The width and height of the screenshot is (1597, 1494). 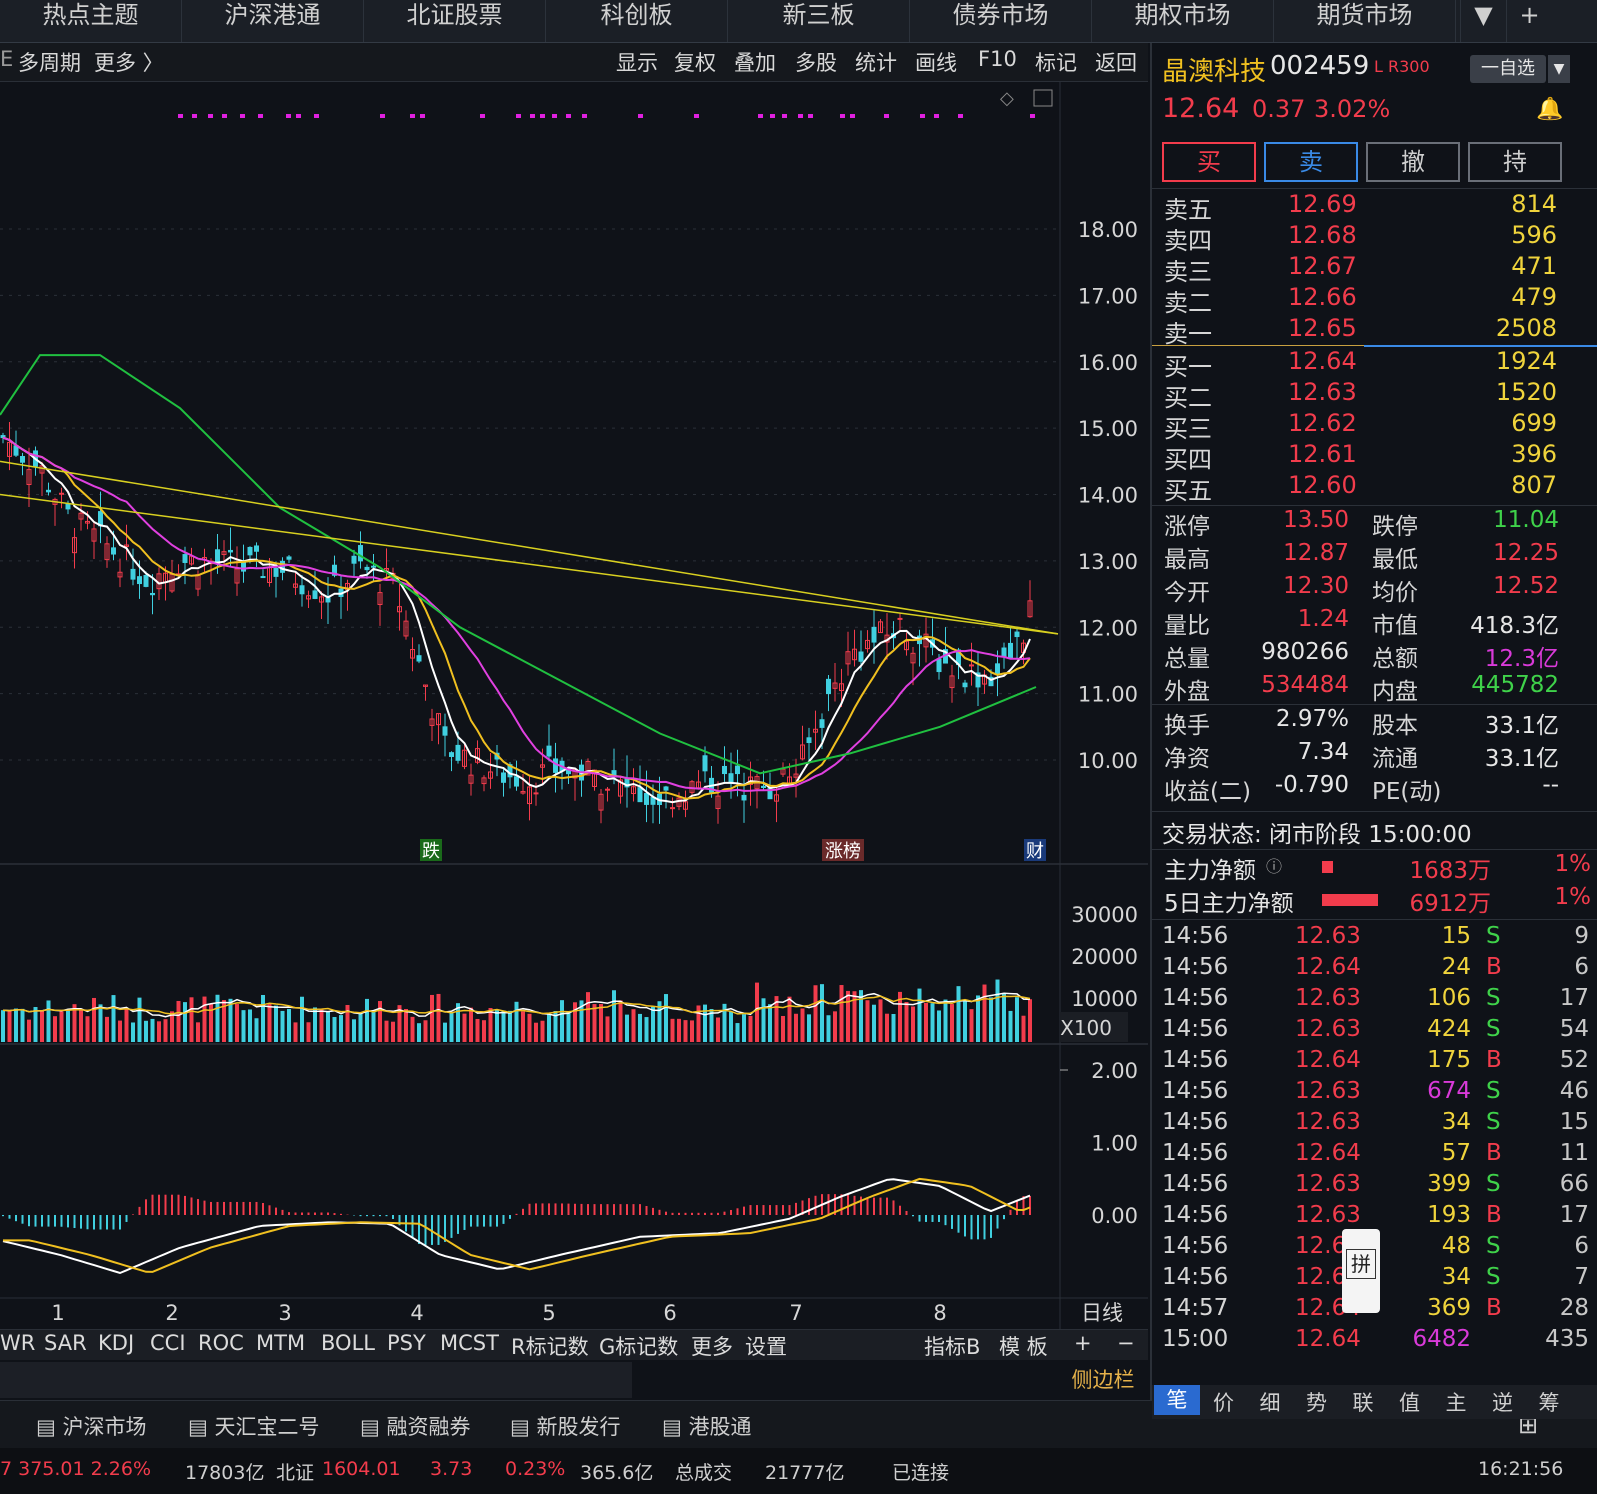 I want to click on ticker-item-0: 7 375.01 2.26%, so click(x=76, y=1469).